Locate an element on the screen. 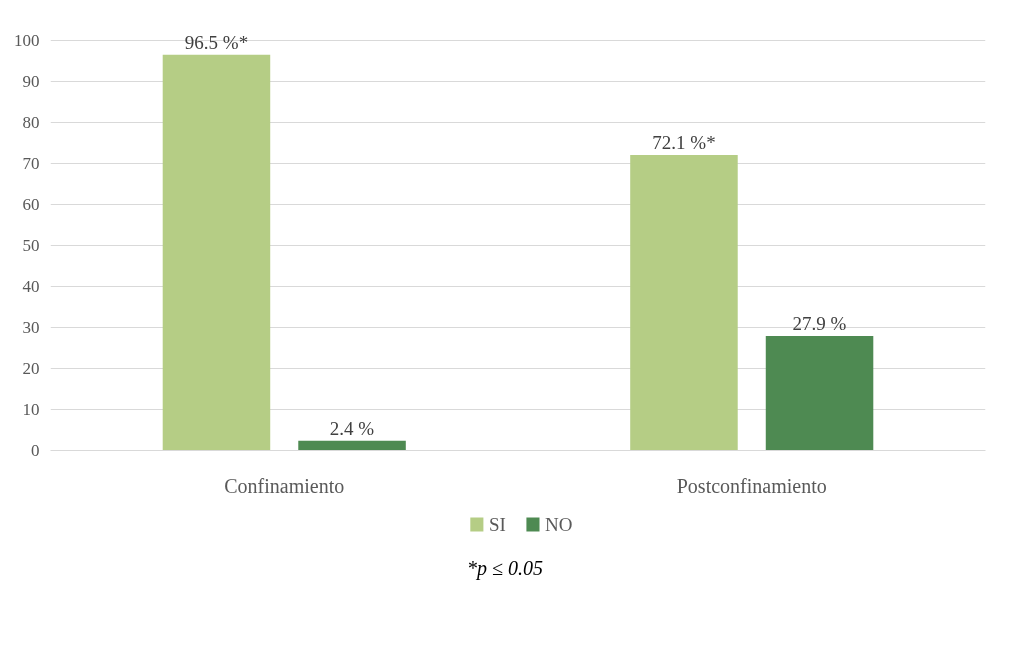 This screenshot has height=646, width=1012. y-tick-label: 0 is located at coordinates (35, 450).